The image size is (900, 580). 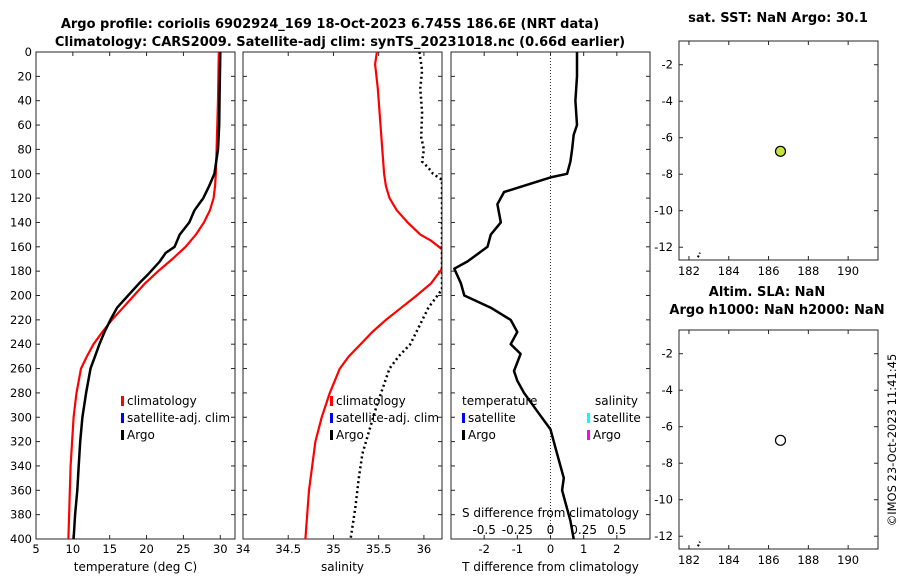 What do you see at coordinates (21, 271) in the screenshot?
I see `depth-tick-label: 180` at bounding box center [21, 271].